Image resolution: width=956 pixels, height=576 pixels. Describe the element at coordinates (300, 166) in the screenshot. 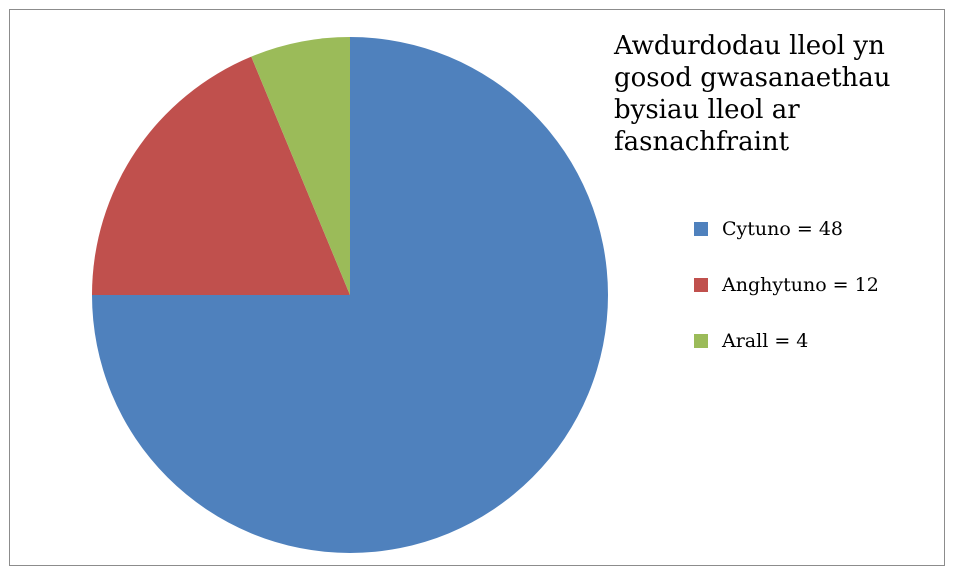

I see `pie-slice-arall` at that location.